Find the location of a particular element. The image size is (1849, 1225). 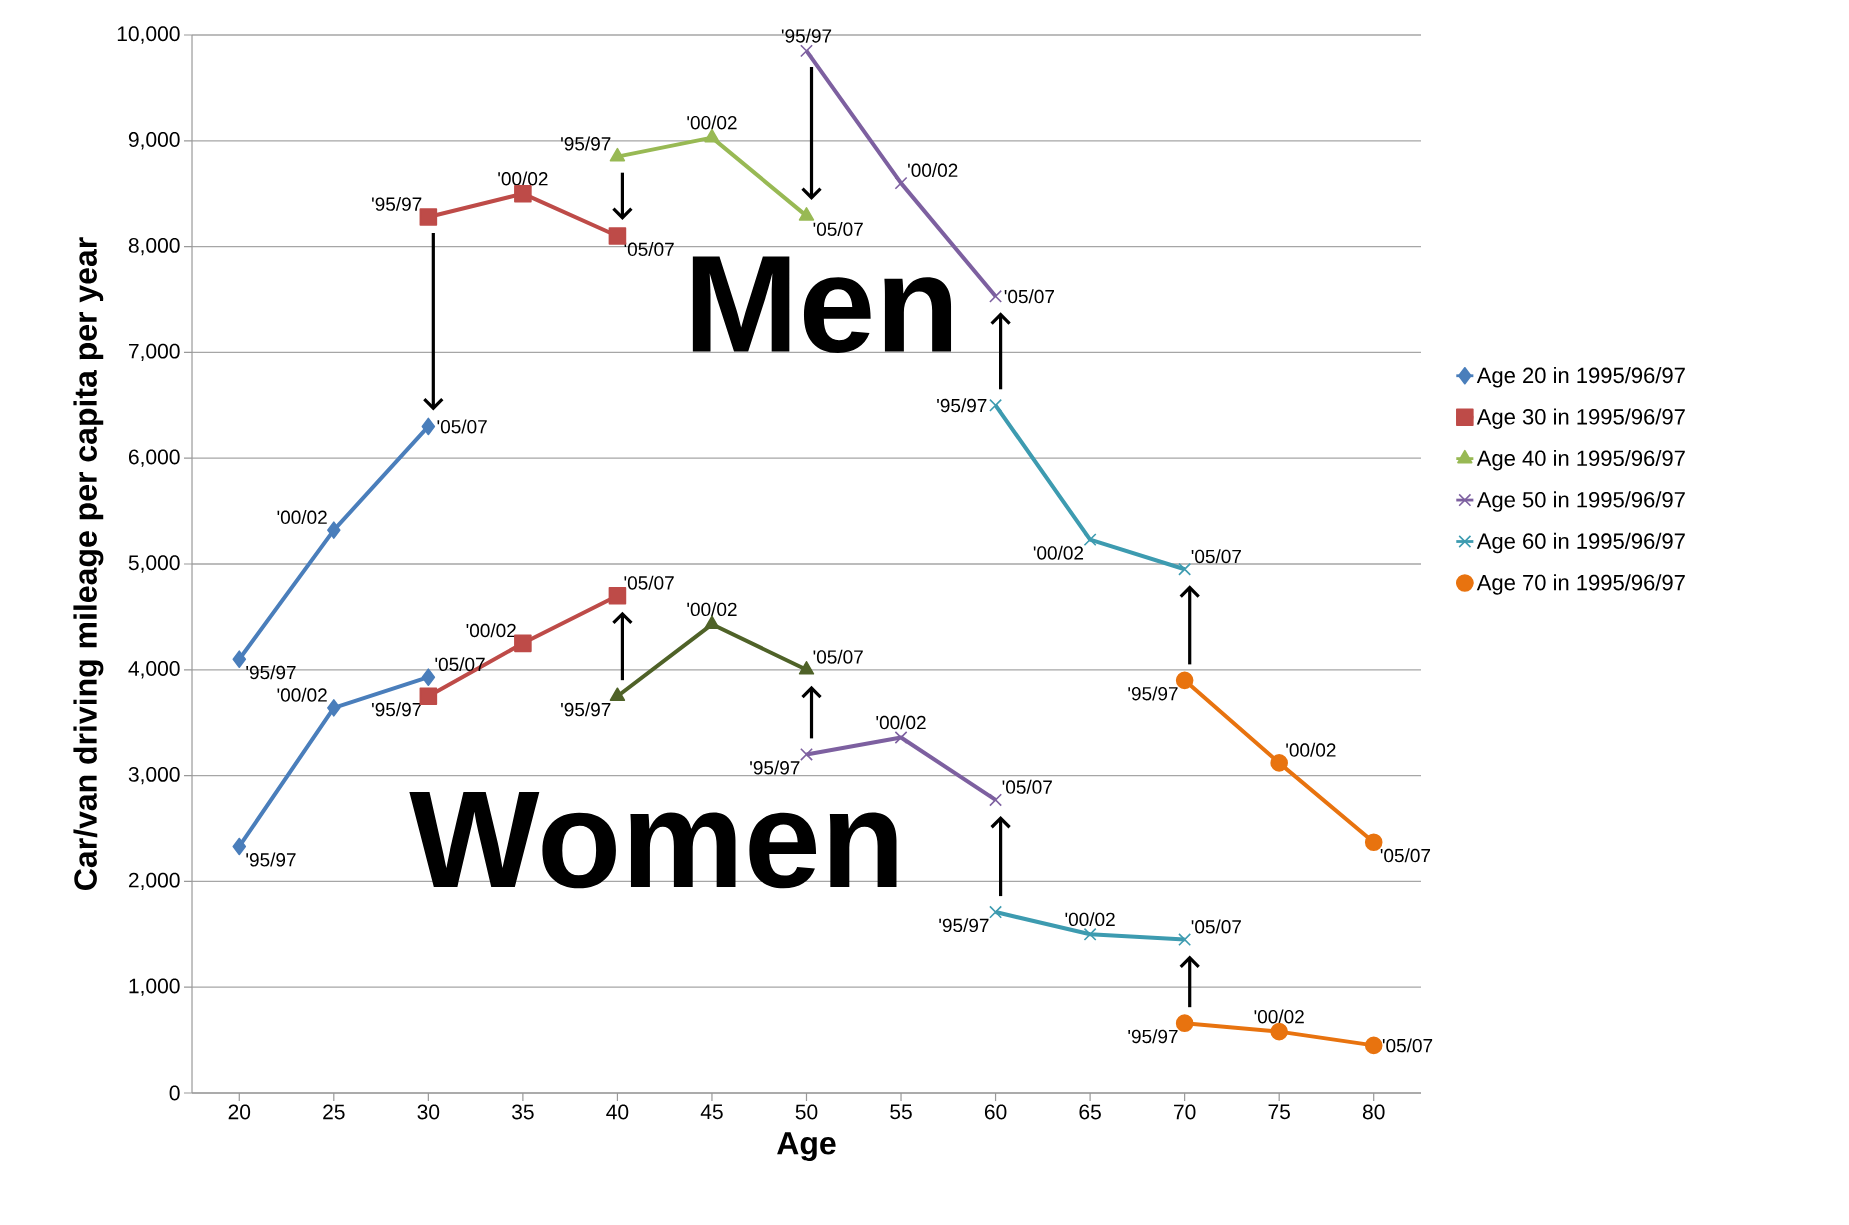

legend-label: Age 30 in 1995/96/97 is located at coordinates (1580, 418).